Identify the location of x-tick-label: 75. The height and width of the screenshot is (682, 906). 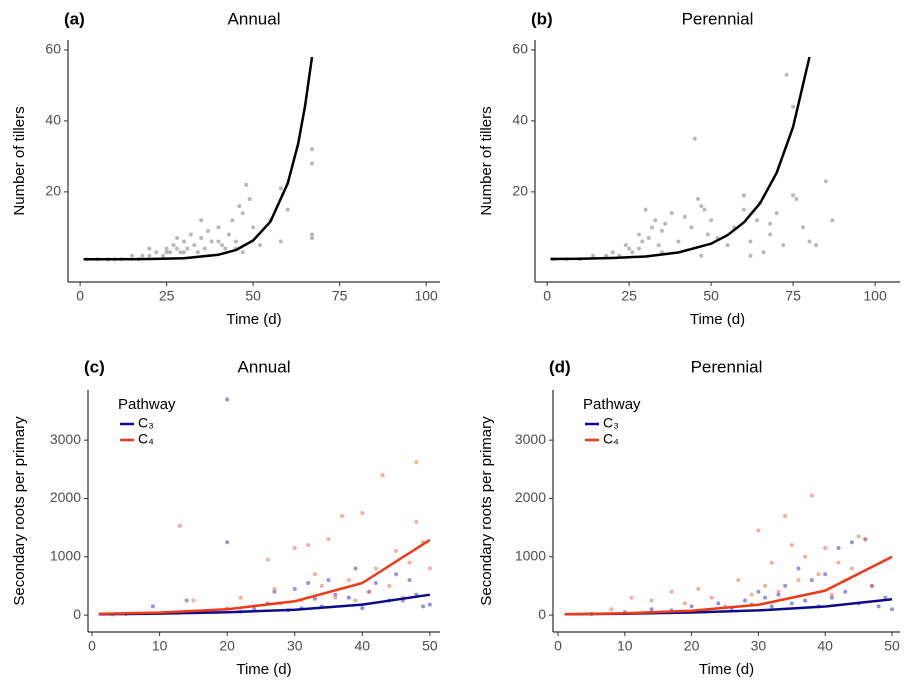
(340, 296).